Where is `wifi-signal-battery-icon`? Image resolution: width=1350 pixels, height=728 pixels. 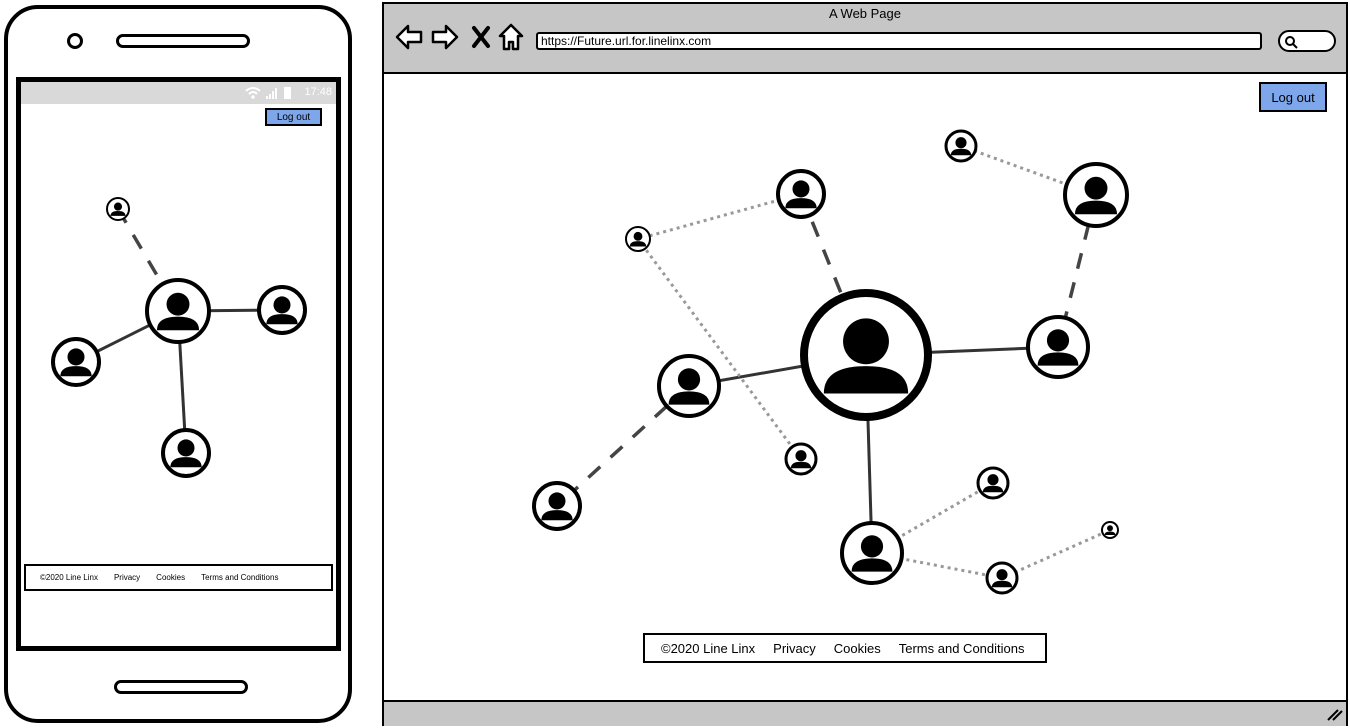 wifi-signal-battery-icon is located at coordinates (268, 93).